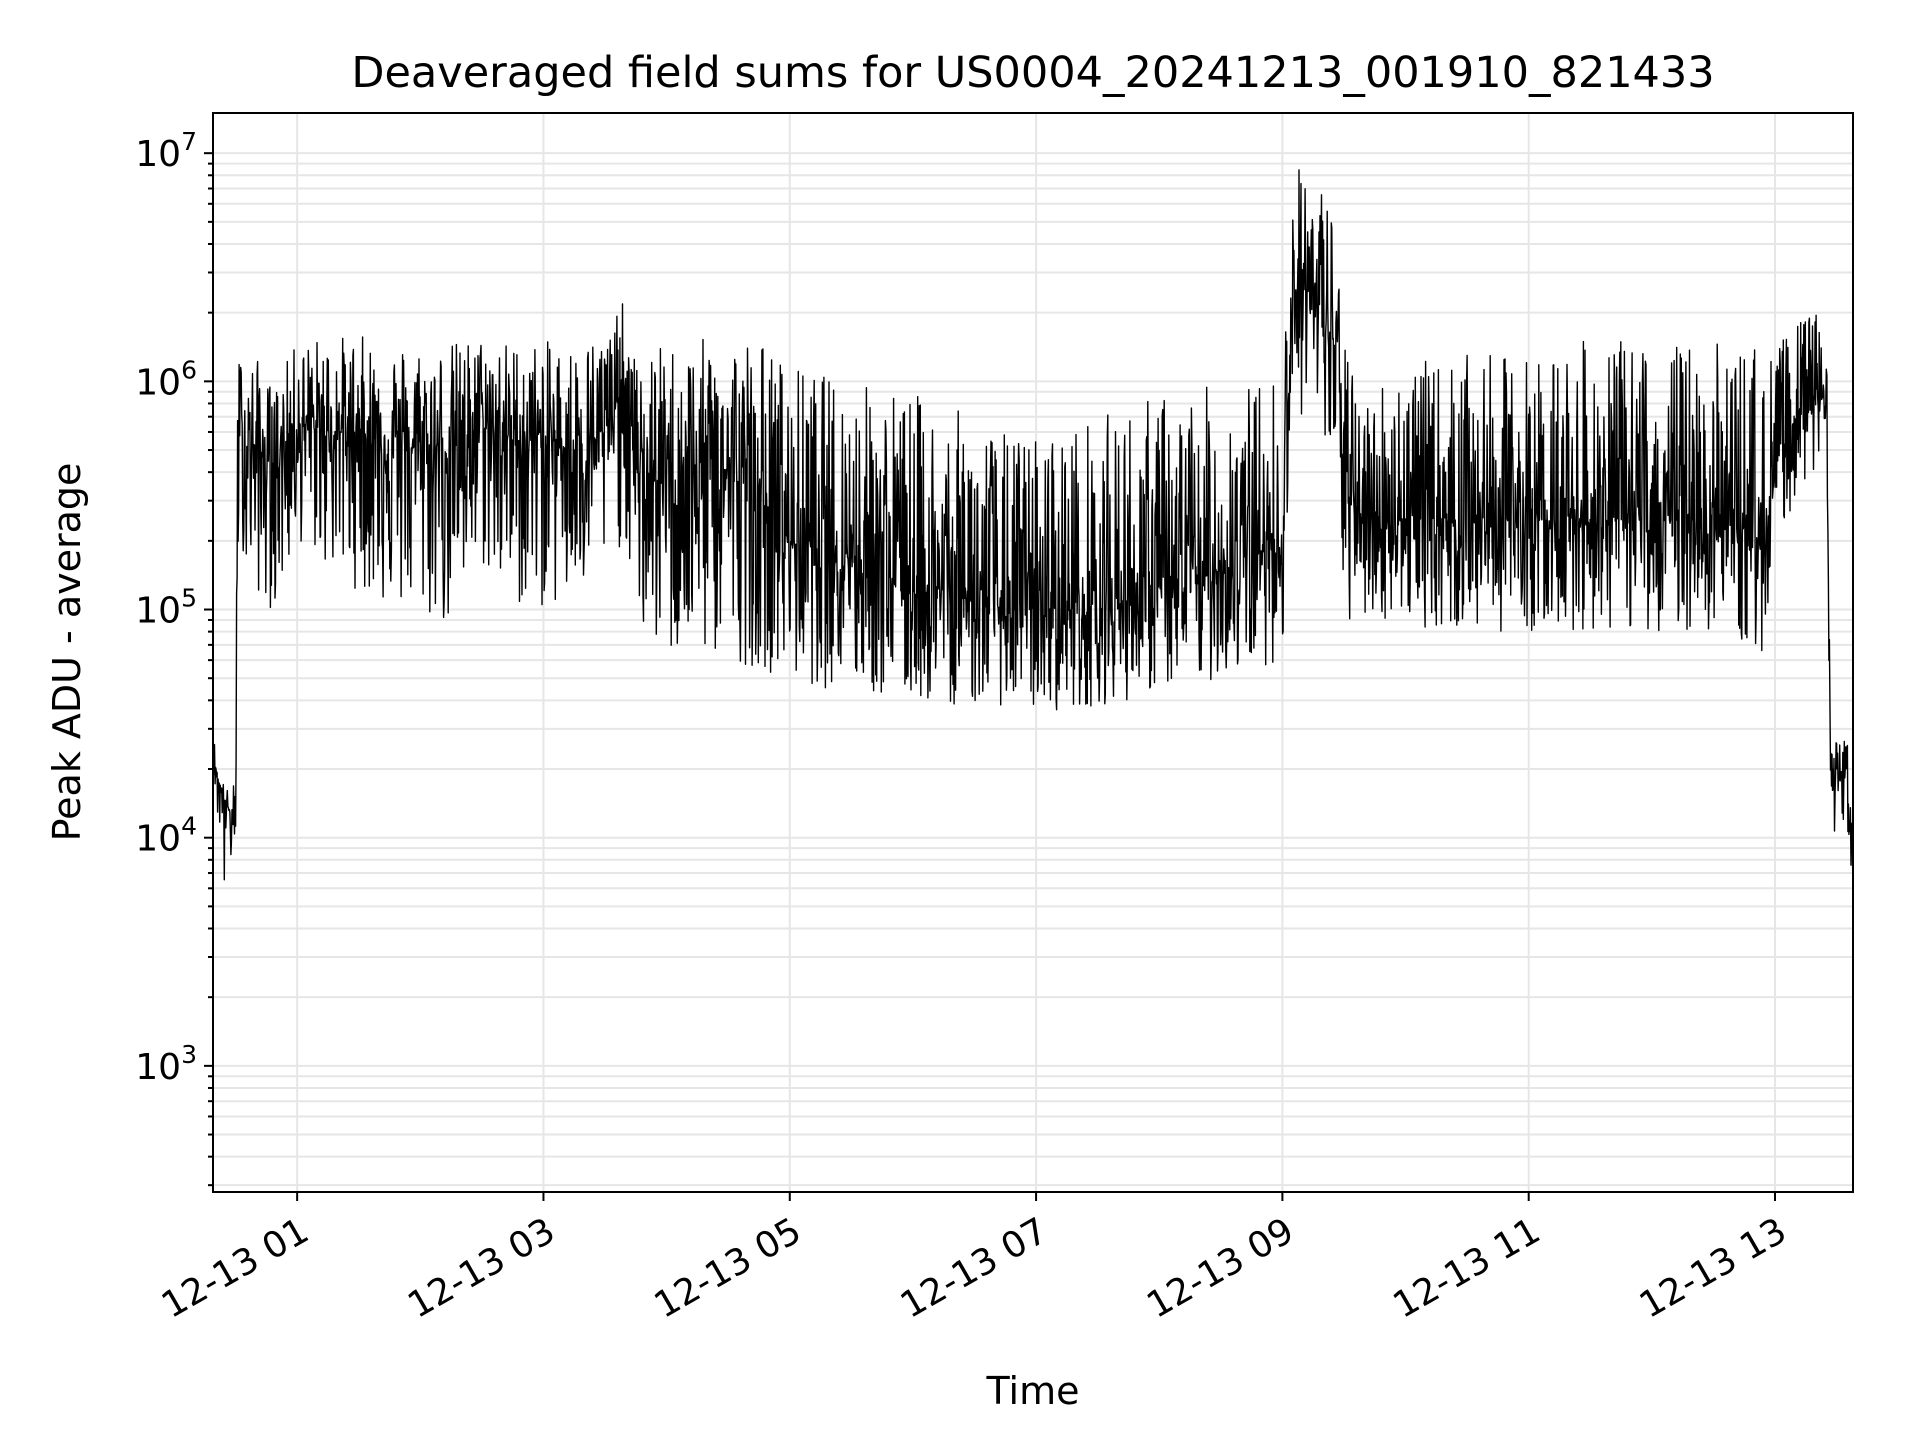  Describe the element at coordinates (1033, 1391) in the screenshot. I see `x-axis-label: Time` at that location.